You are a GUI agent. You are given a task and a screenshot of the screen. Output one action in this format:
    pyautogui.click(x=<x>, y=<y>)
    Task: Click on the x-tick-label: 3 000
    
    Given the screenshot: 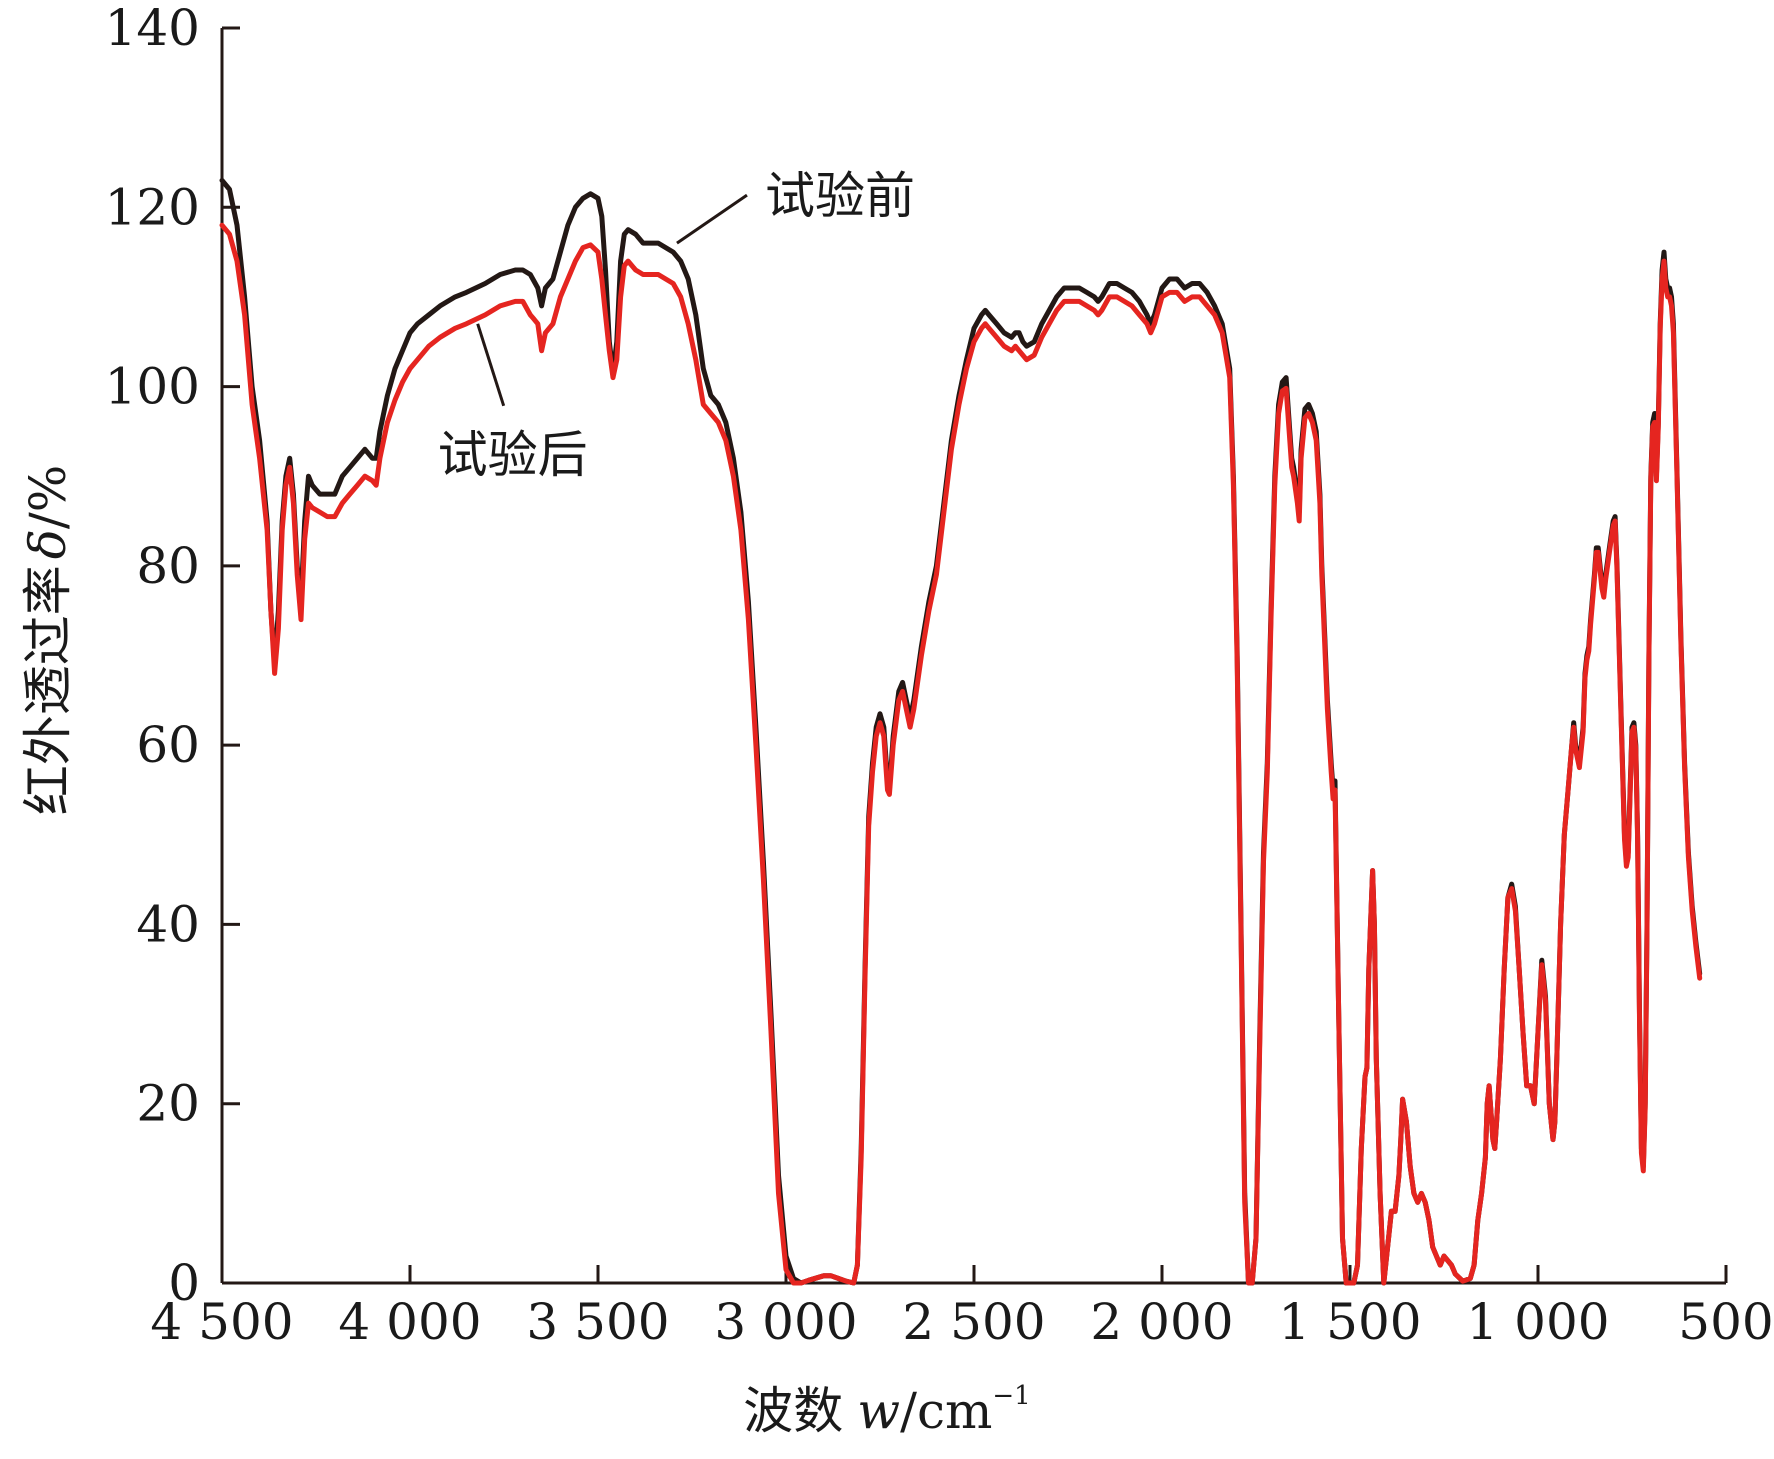 What is the action you would take?
    pyautogui.click(x=785, y=1322)
    